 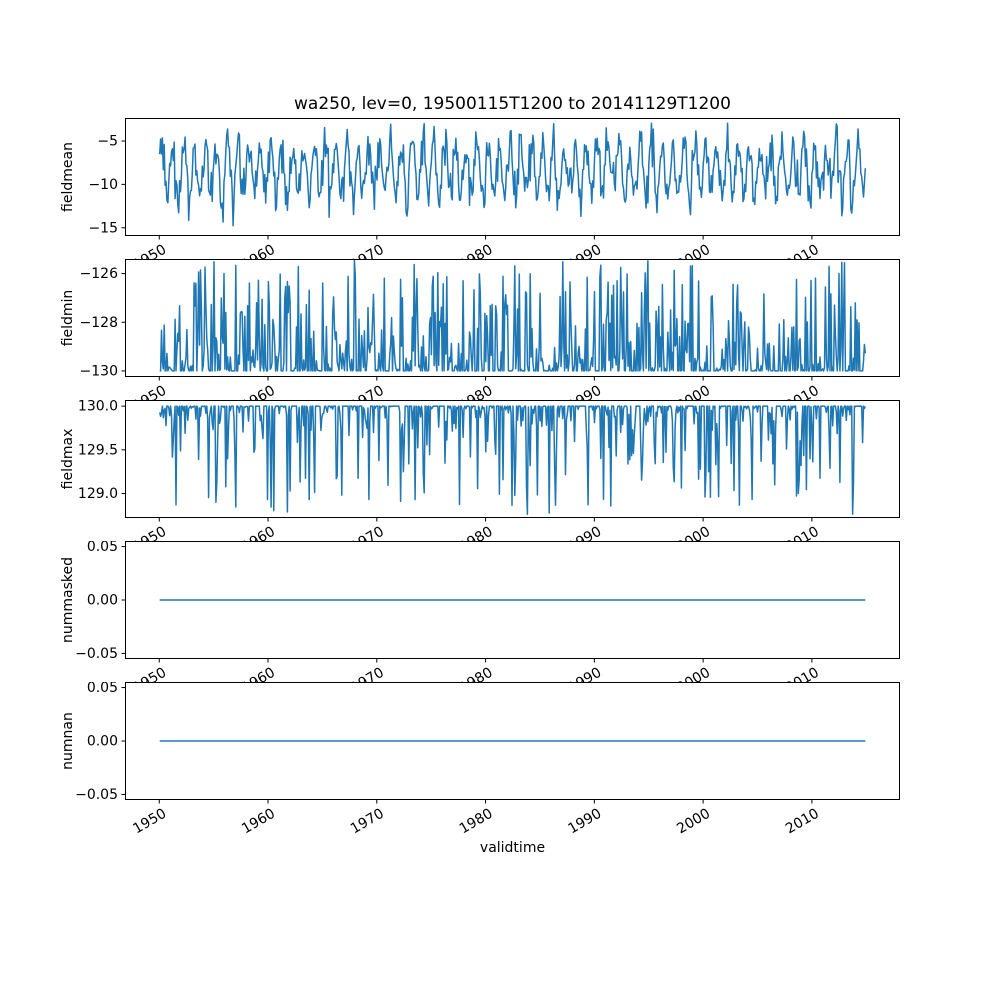 I want to click on y-tick-label: −130, so click(x=99, y=371).